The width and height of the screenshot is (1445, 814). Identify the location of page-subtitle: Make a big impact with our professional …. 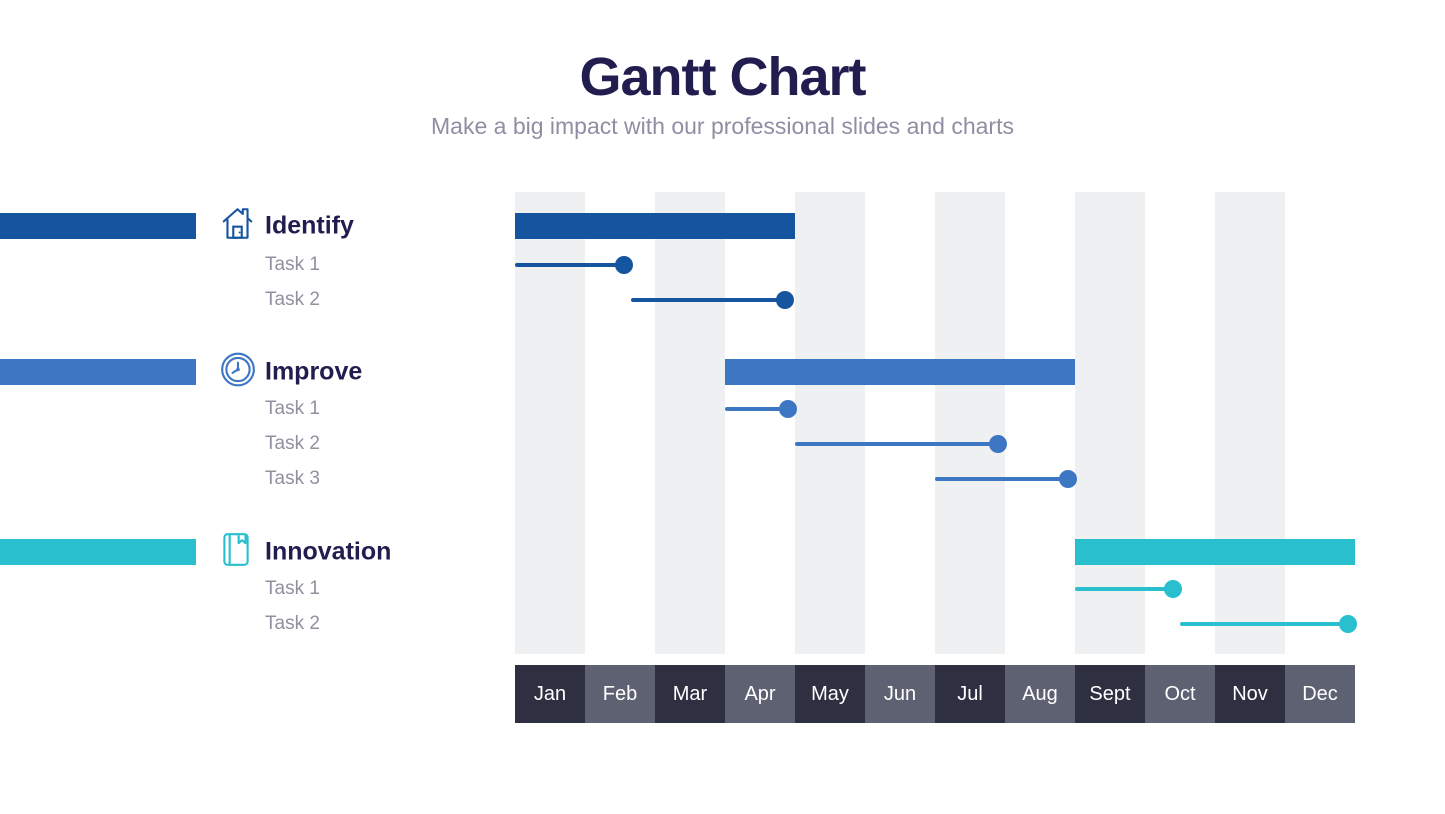
(722, 126).